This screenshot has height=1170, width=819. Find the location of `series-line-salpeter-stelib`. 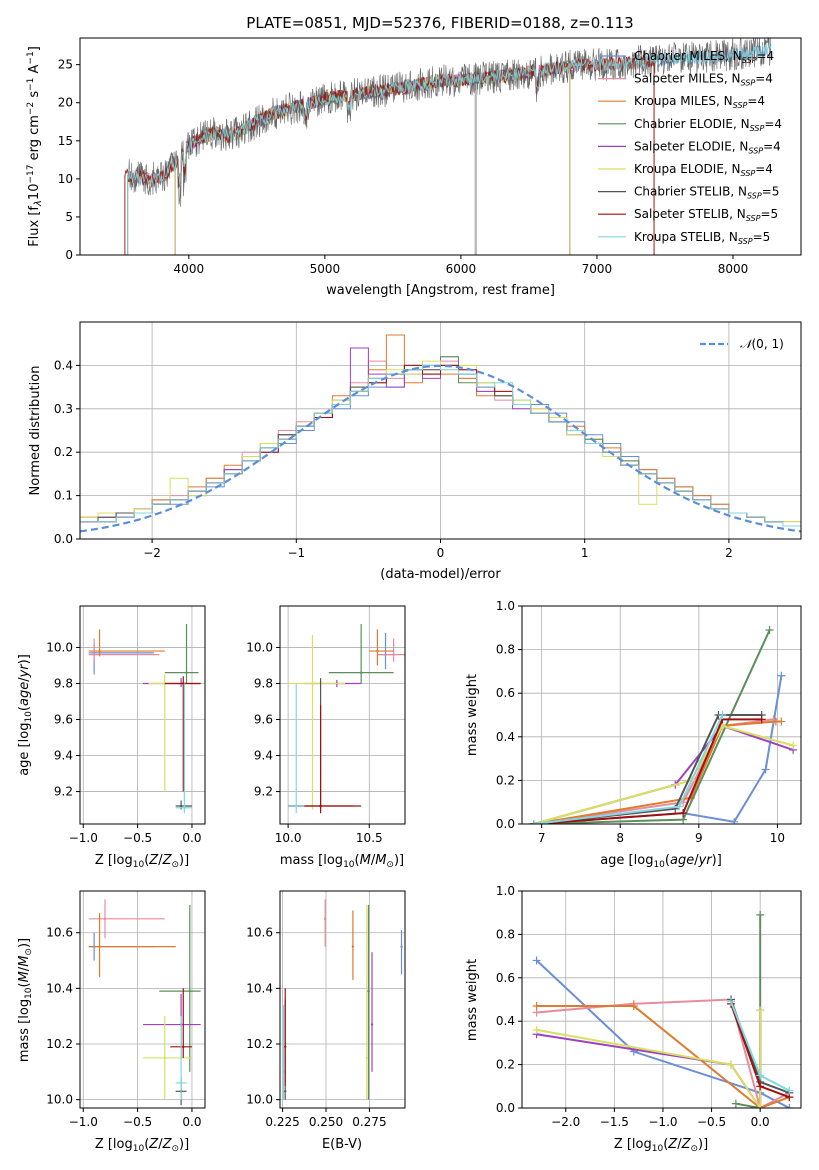

series-line-salpeter-stelib is located at coordinates (647, 771).